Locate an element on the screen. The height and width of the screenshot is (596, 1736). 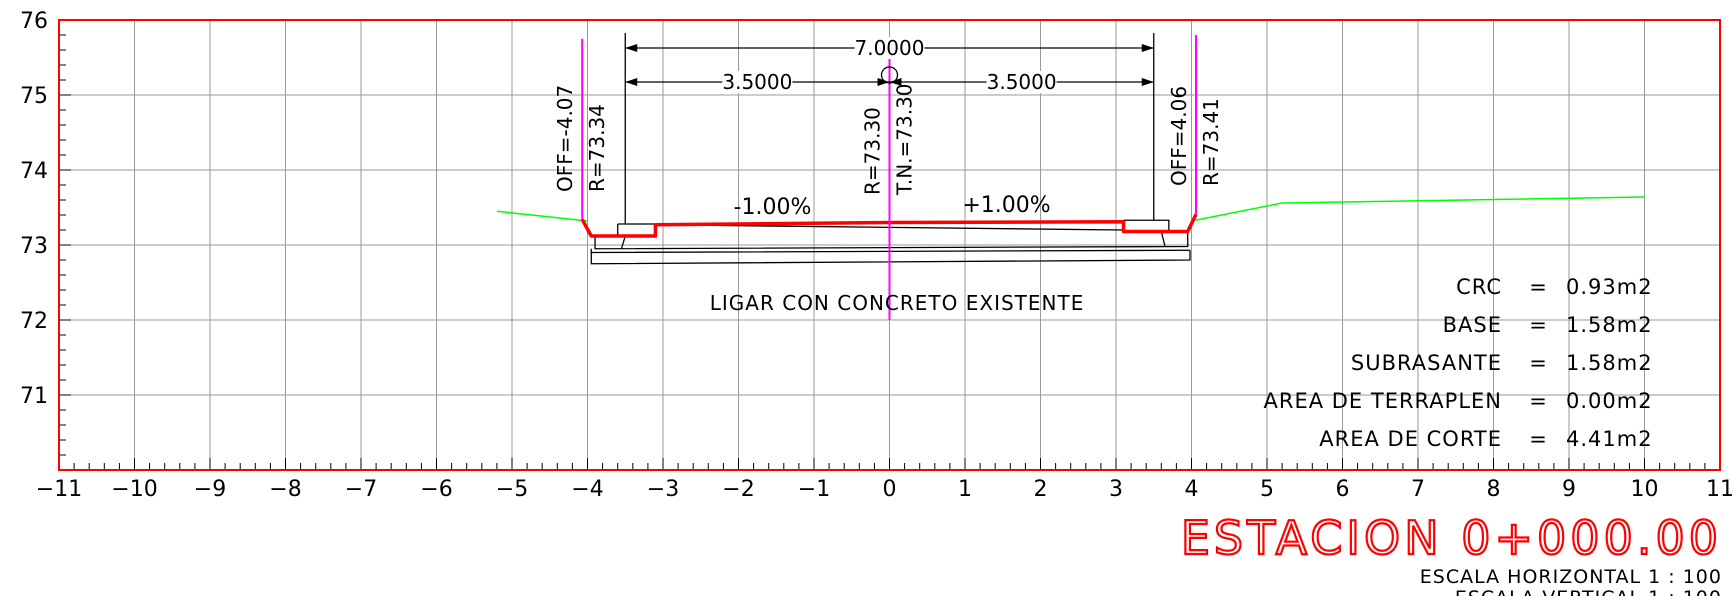
dimension-left-half-line-arrow-end is located at coordinates (883, 82).